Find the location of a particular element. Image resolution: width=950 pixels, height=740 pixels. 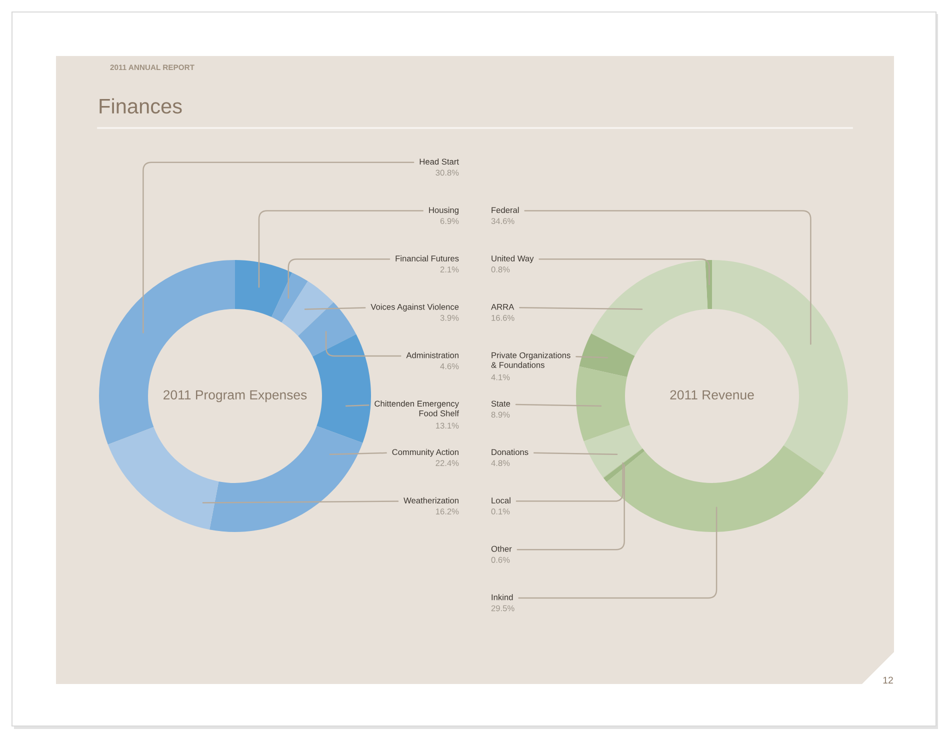

slice-label: Chittenden Emergency Food Shelf is located at coordinates (417, 408).